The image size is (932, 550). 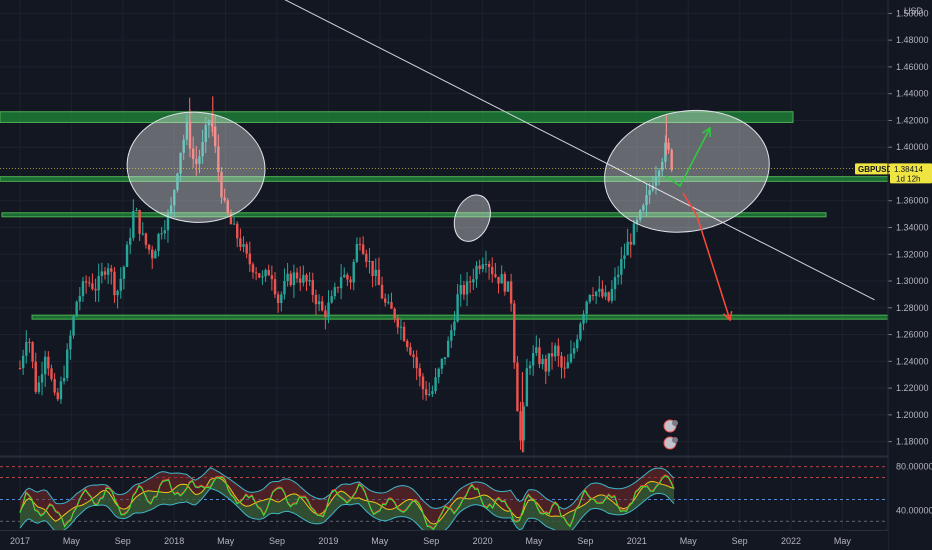 I want to click on symbol-badge, so click(x=872, y=169).